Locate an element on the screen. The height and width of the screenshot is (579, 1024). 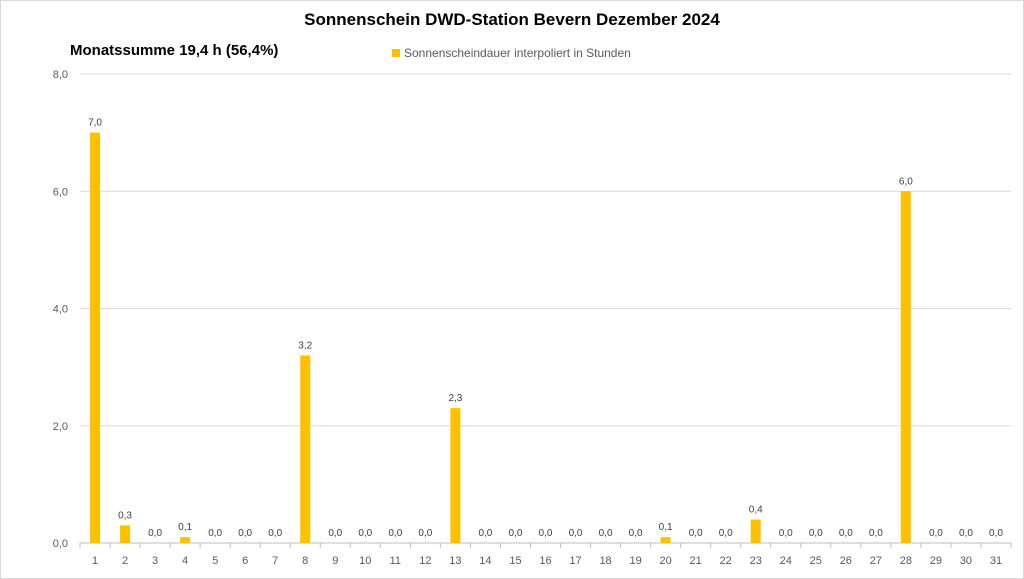
y-tick-label: 8,0 is located at coordinates (60, 75).